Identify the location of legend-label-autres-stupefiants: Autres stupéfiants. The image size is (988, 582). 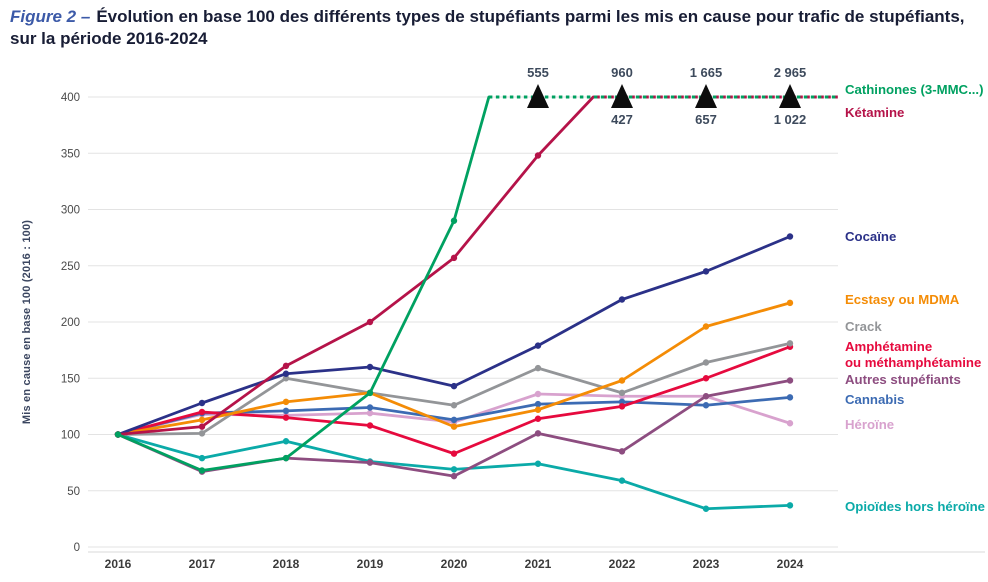
(903, 379).